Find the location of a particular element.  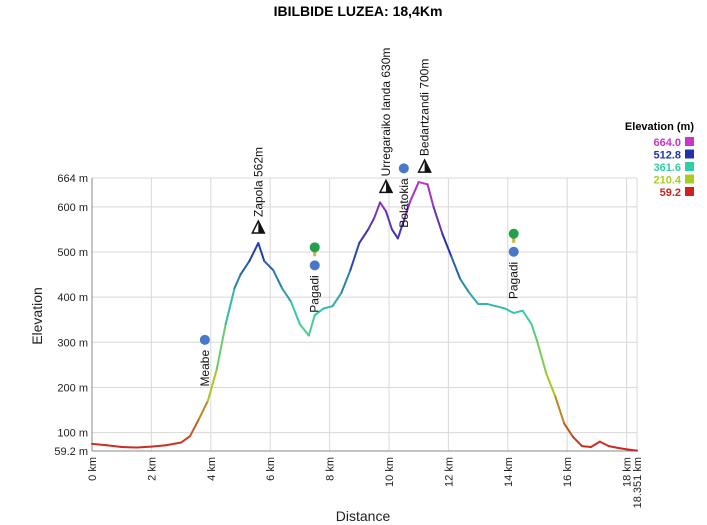

legend-item: 59.2 is located at coordinates (677, 193).